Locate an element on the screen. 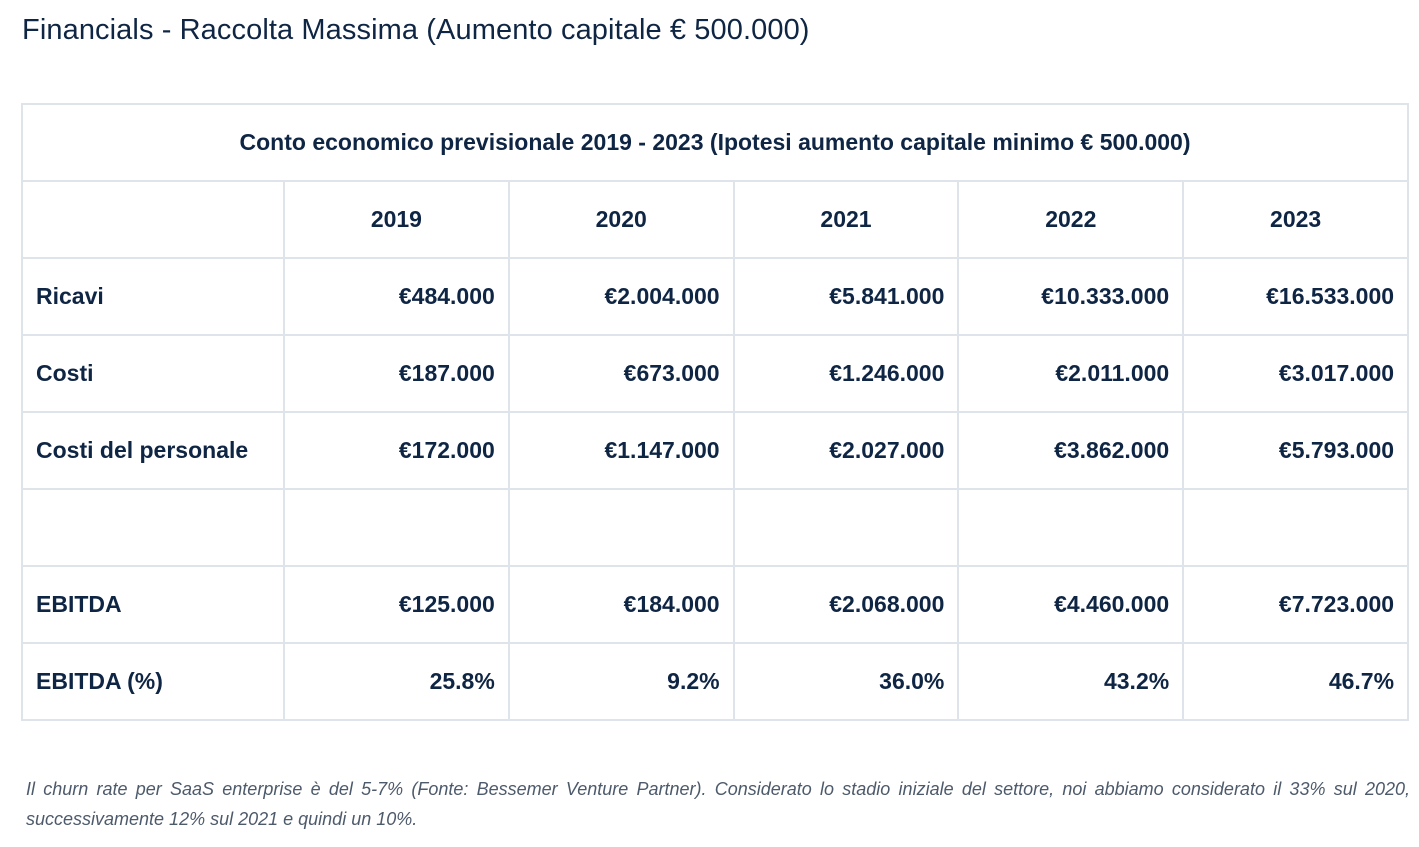  table-cell: €184.000 is located at coordinates (621, 604).